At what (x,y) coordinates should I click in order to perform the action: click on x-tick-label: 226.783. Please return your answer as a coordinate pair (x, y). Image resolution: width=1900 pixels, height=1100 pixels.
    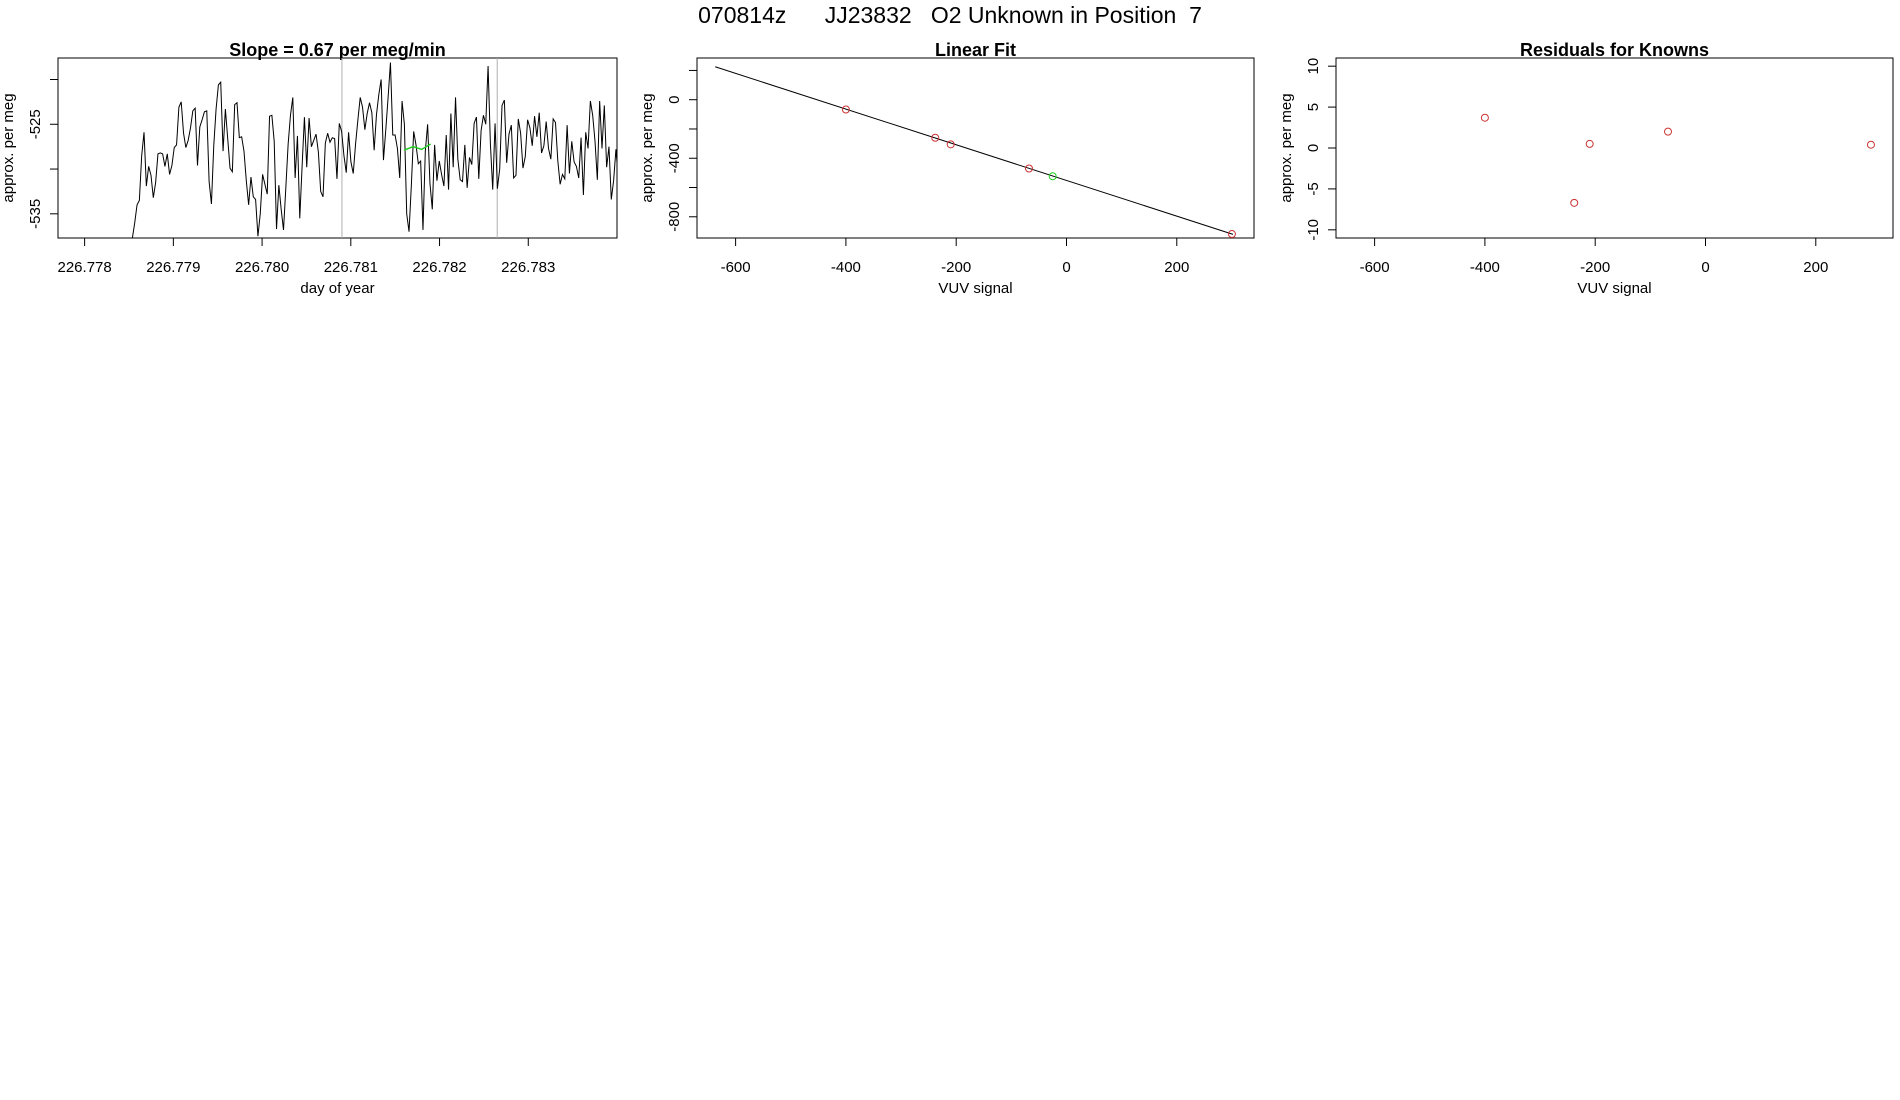
    Looking at the image, I should click on (528, 267).